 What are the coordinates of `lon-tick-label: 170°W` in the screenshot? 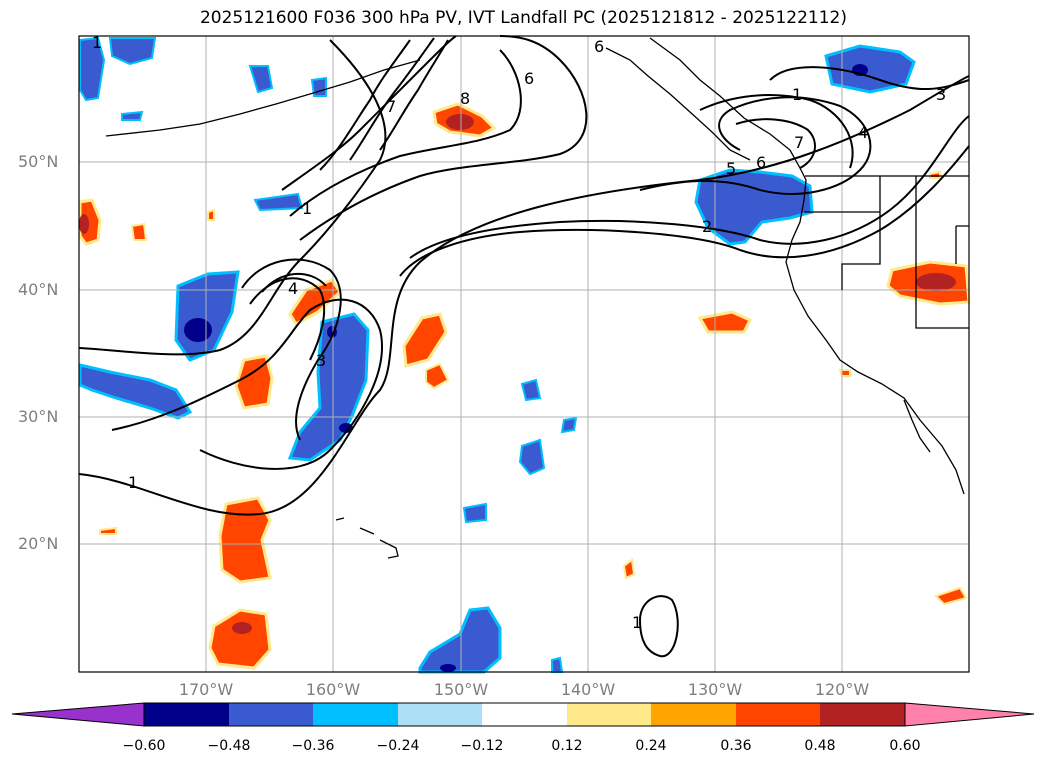 It's located at (206, 689).